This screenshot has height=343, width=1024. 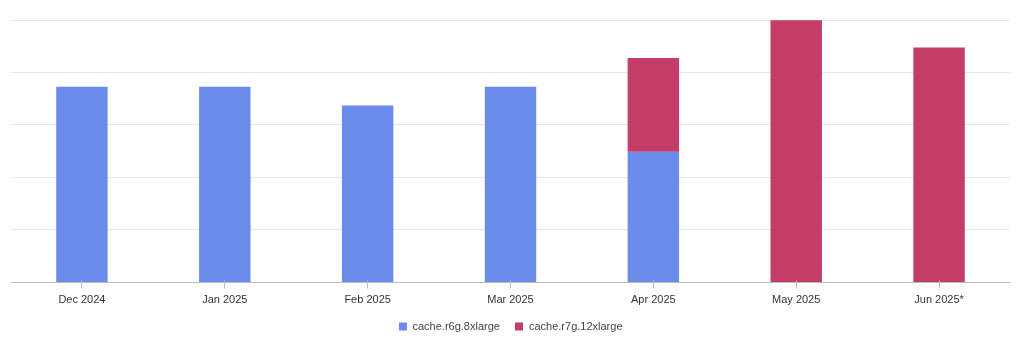 What do you see at coordinates (575, 326) in the screenshot?
I see `legend-label: cache.r7g.12xlarge` at bounding box center [575, 326].